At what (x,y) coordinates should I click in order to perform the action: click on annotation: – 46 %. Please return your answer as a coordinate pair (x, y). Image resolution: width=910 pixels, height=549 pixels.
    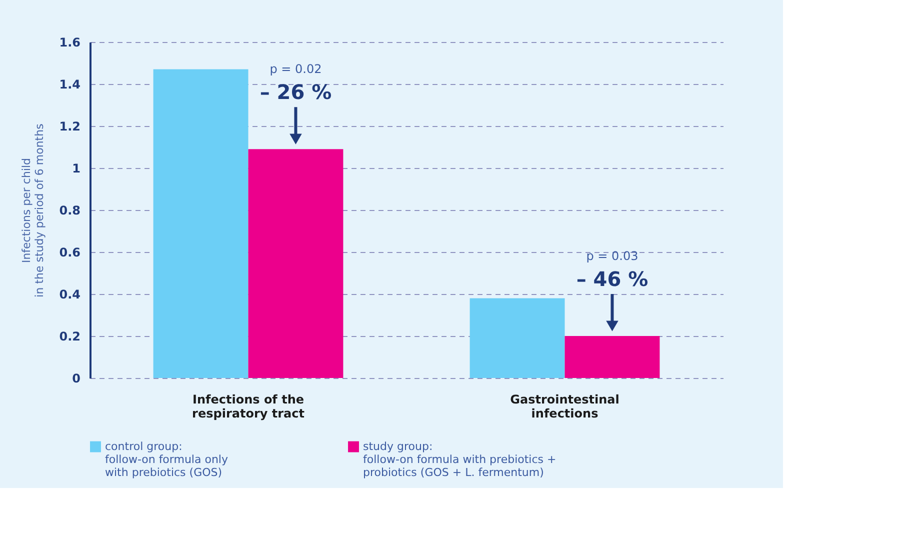
    Looking at the image, I should click on (612, 279).